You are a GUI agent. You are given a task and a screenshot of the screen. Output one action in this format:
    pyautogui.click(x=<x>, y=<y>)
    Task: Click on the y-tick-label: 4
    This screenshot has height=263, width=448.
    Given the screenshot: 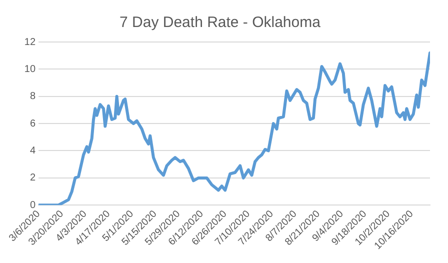 What is the action you would take?
    pyautogui.click(x=33, y=151)
    